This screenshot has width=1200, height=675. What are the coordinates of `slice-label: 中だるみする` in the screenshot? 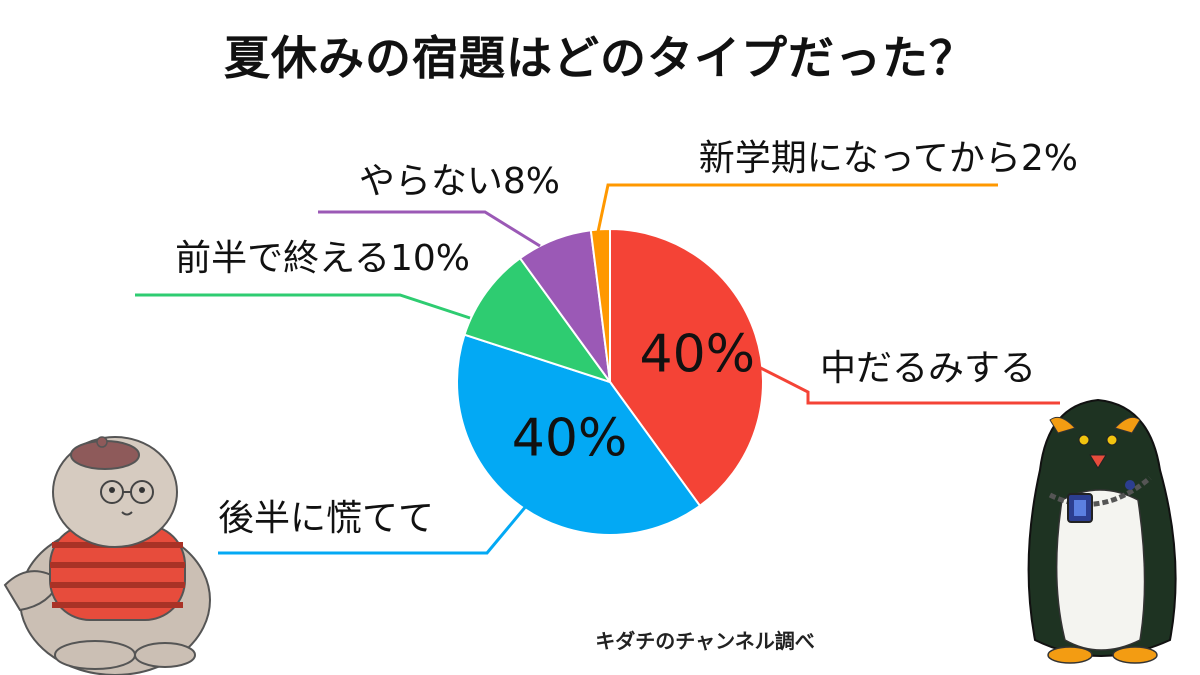 It's located at (928, 368).